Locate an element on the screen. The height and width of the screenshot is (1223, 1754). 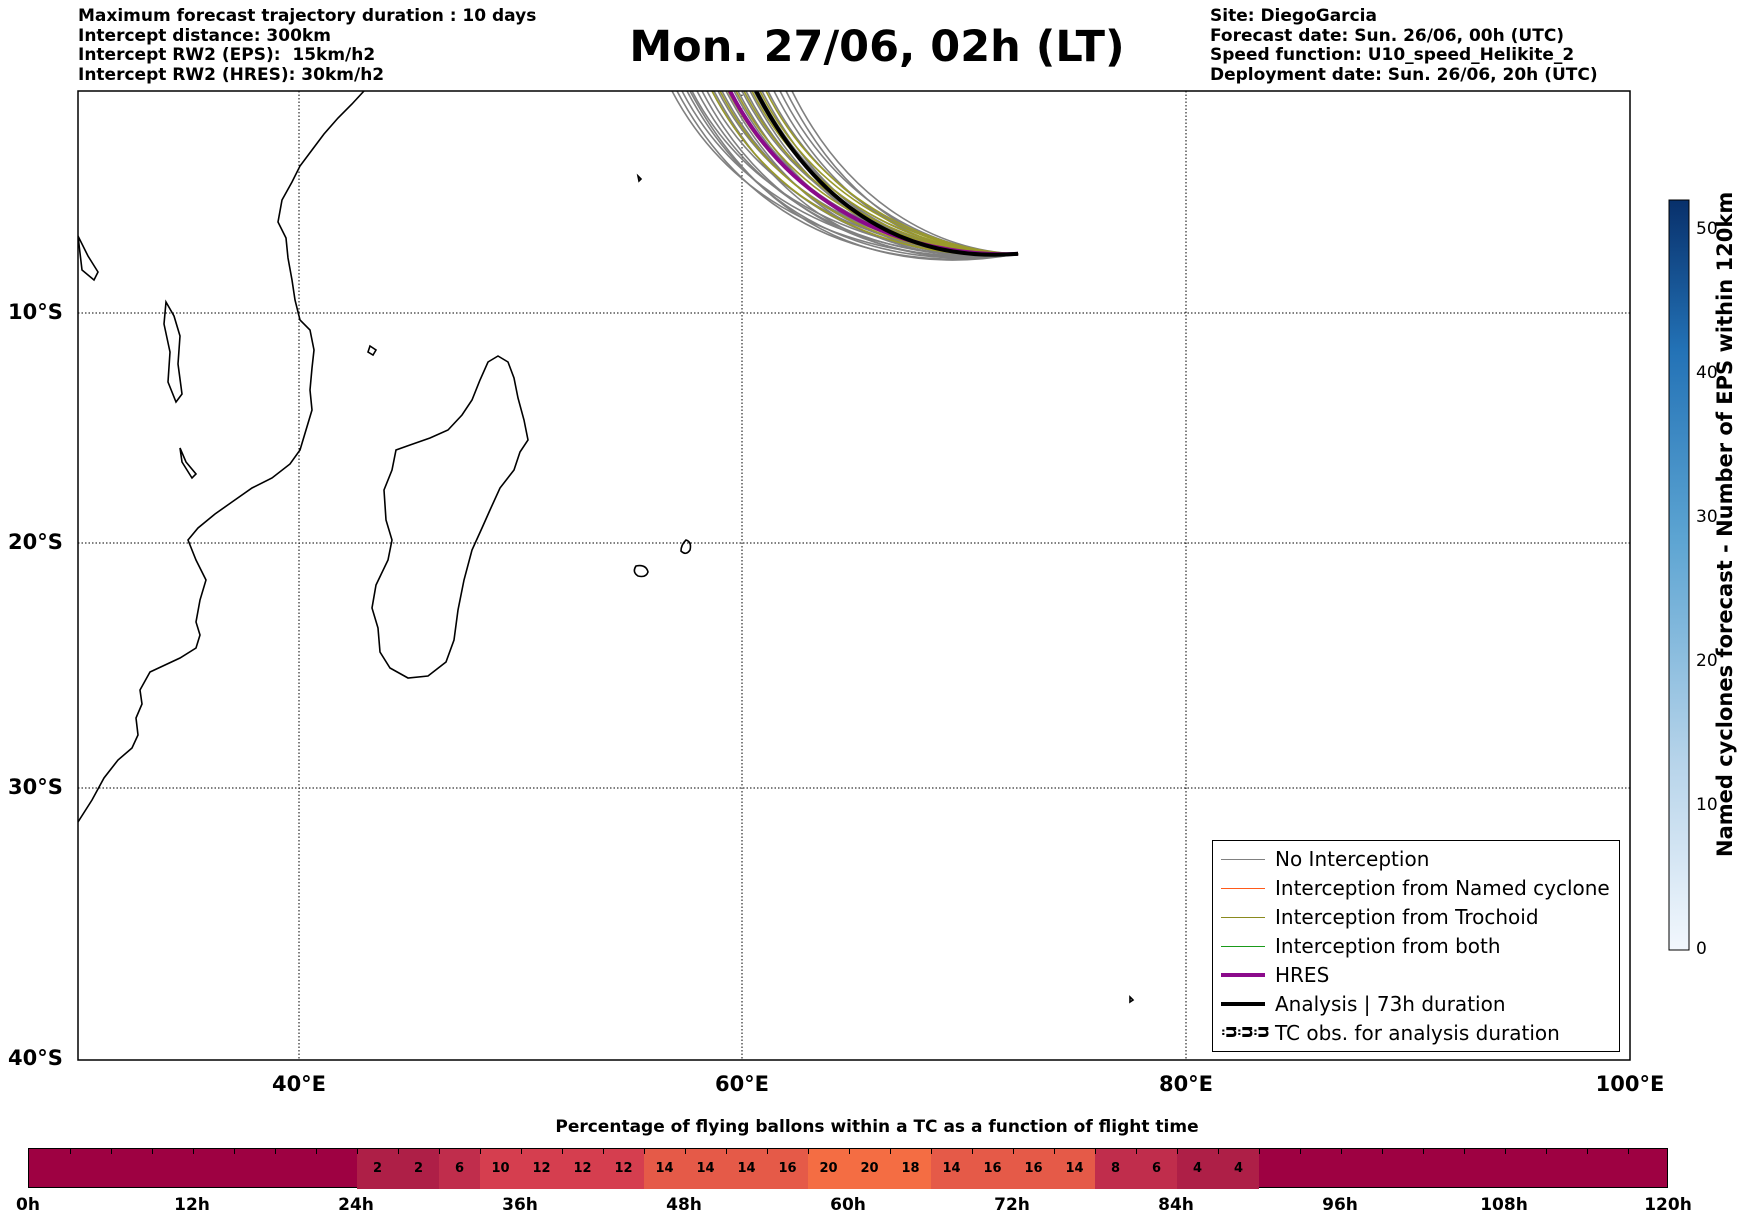
cyclone-symbols-icon: ᴞᴞᴞ is located at coordinates (1245, 1031).